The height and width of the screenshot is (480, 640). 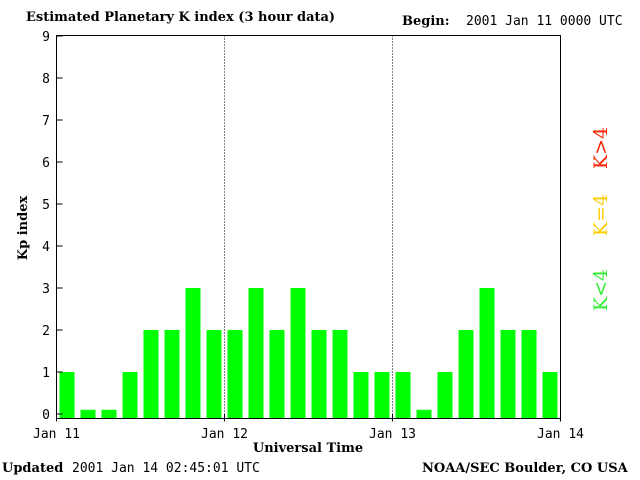 What do you see at coordinates (392, 434) in the screenshot?
I see `x-tick-label: Jan 13` at bounding box center [392, 434].